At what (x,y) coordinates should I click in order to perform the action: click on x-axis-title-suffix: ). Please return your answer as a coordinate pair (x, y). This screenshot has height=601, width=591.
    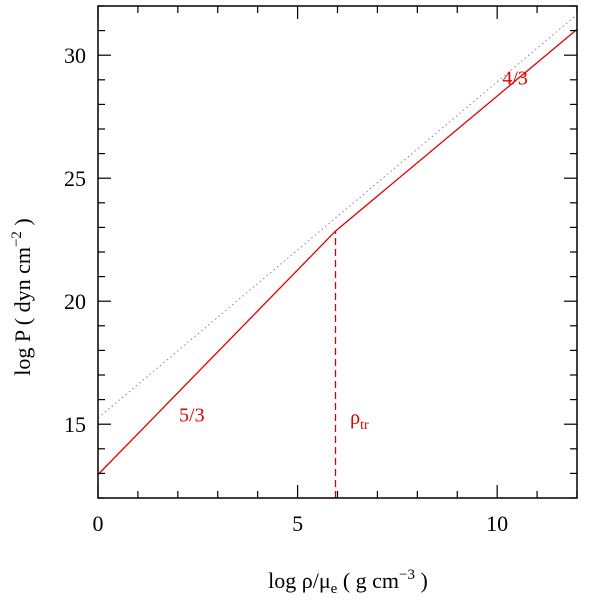
    Looking at the image, I should click on (421, 580).